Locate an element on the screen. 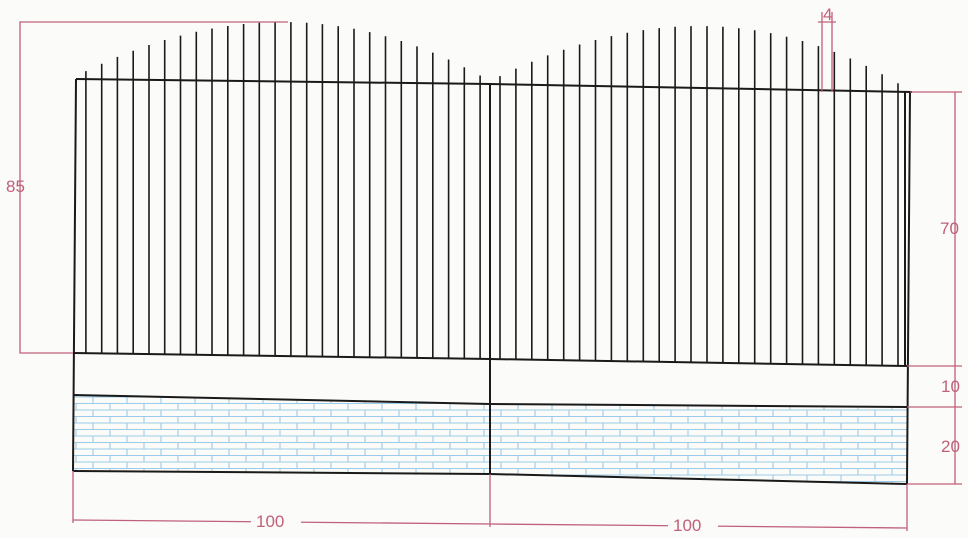 Image resolution: width=968 pixels, height=538 pixels. top-rail-left is located at coordinates (283, 81).